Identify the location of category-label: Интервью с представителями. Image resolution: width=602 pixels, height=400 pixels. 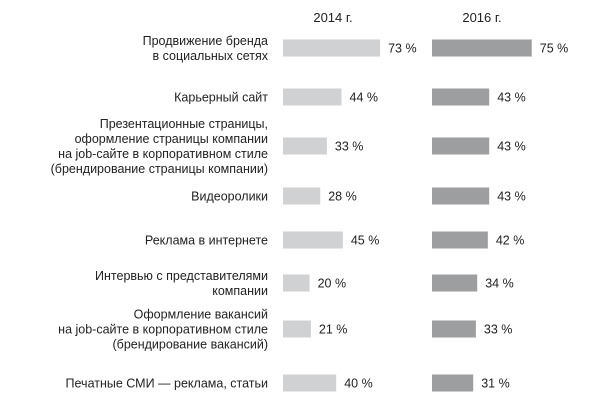
(181, 276).